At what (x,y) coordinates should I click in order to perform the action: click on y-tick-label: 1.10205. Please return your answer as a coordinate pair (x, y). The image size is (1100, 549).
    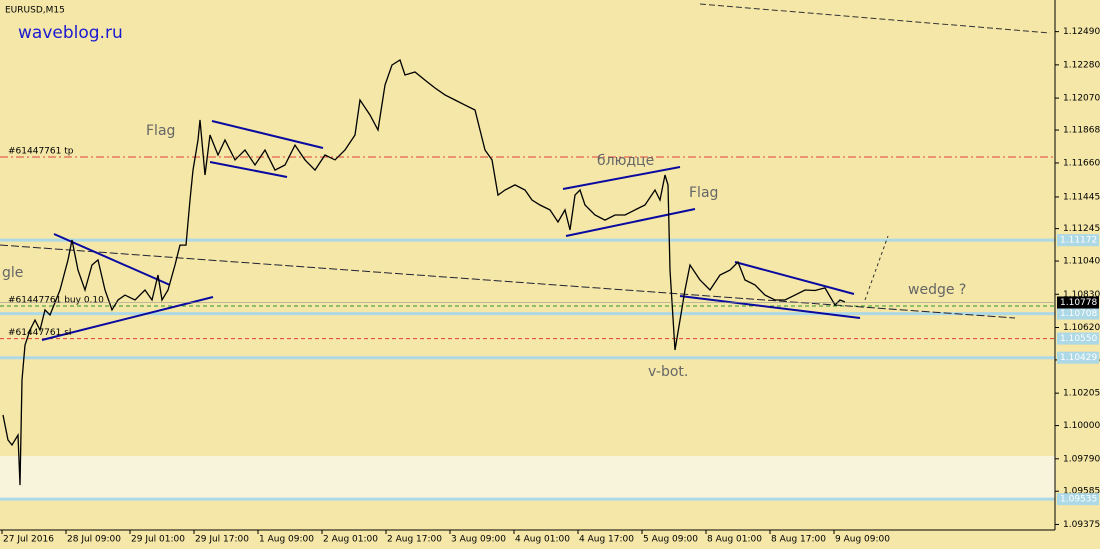
    Looking at the image, I should click on (1081, 394).